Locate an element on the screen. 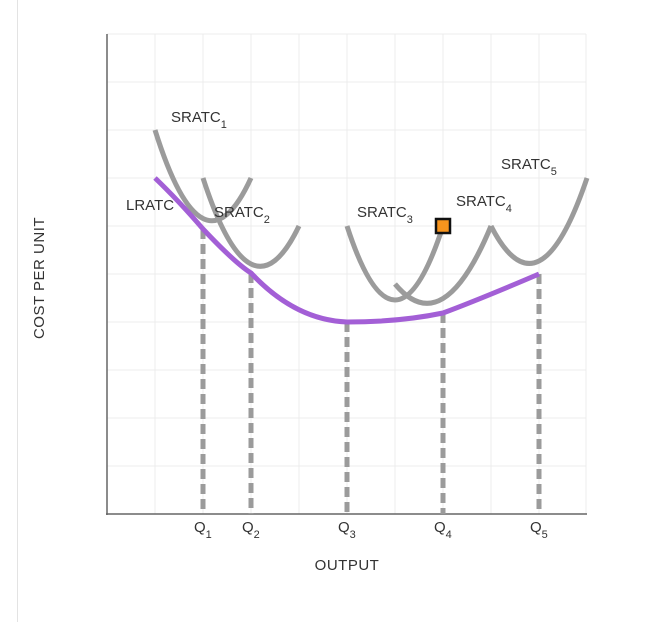 The image size is (646, 622). q1-label: Q1 is located at coordinates (203, 530).